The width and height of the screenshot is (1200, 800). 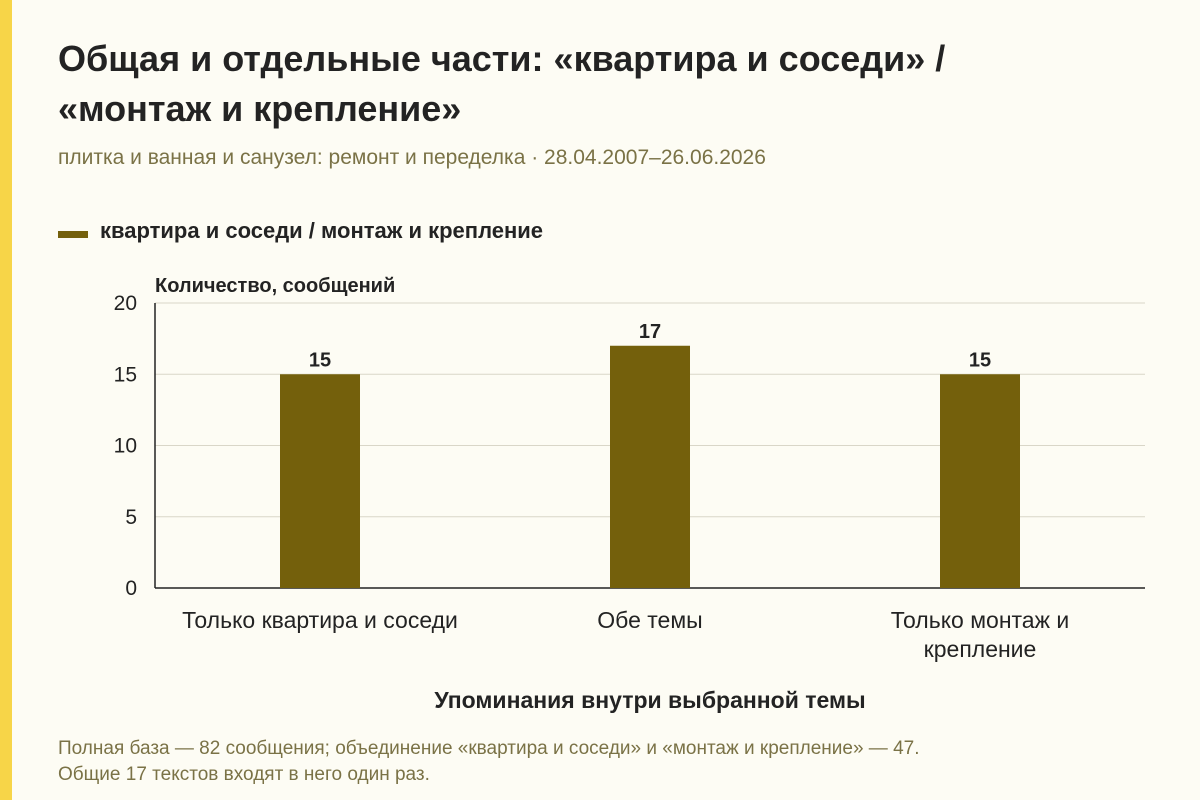 I want to click on y-tick-label: 0, so click(x=131, y=588).